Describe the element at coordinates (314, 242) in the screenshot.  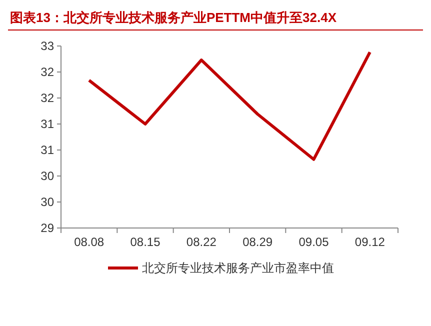
I see `x-tick-label: 09.05` at that location.